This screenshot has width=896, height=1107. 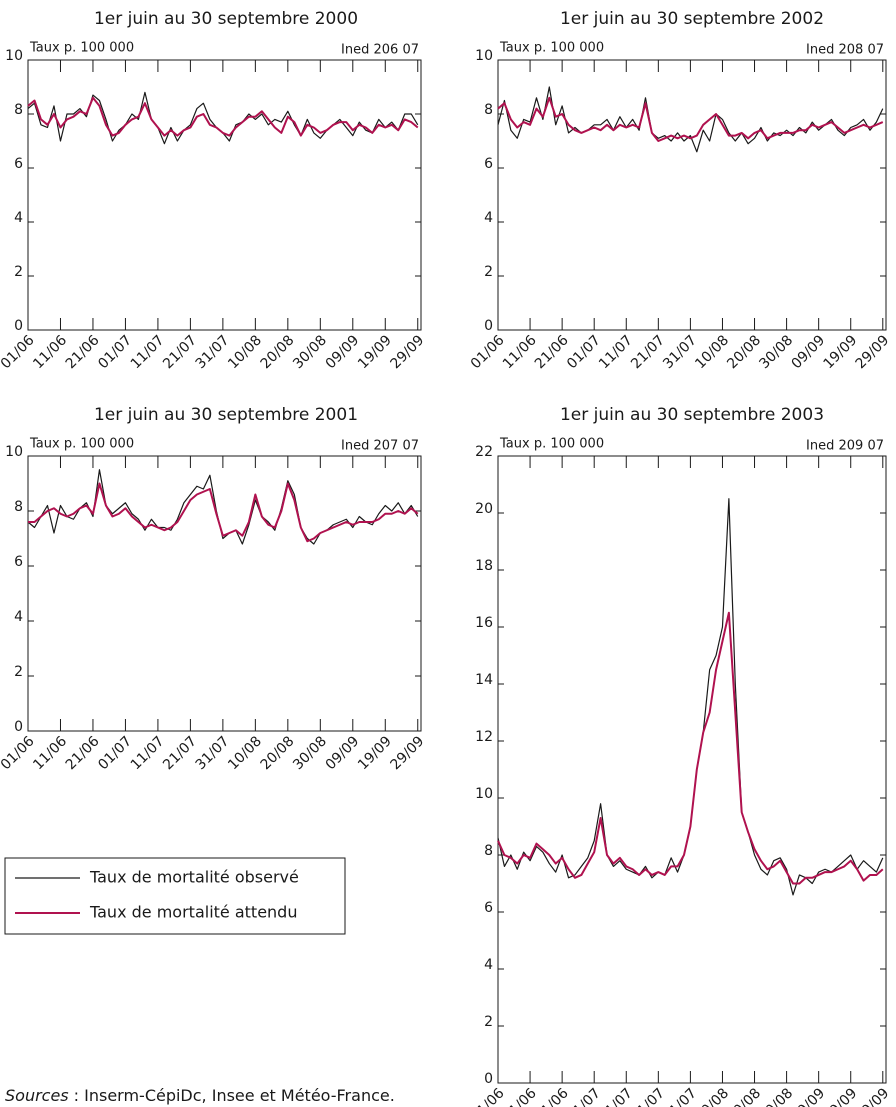 What do you see at coordinates (484, 452) in the screenshot?
I see `y-tick-label: 22` at bounding box center [484, 452].